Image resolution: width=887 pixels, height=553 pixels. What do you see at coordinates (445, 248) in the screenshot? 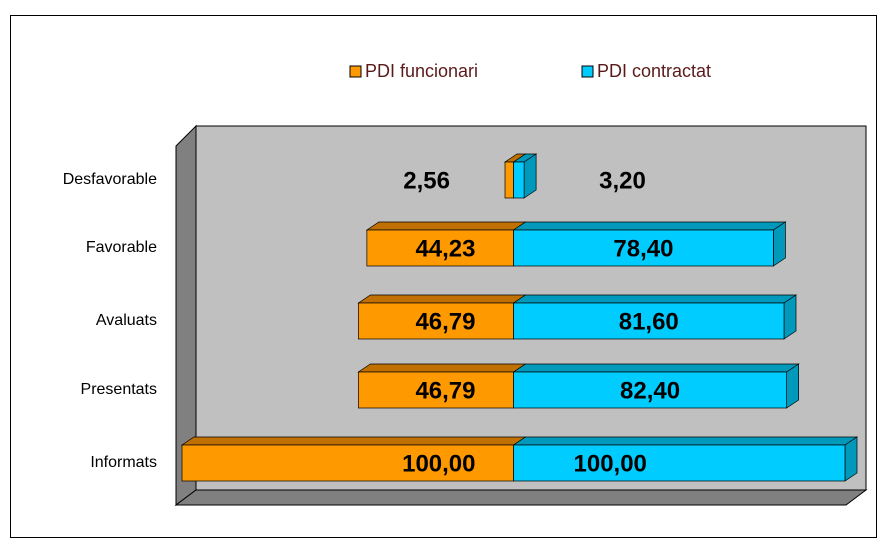
I see `value-label: 44,23` at bounding box center [445, 248].